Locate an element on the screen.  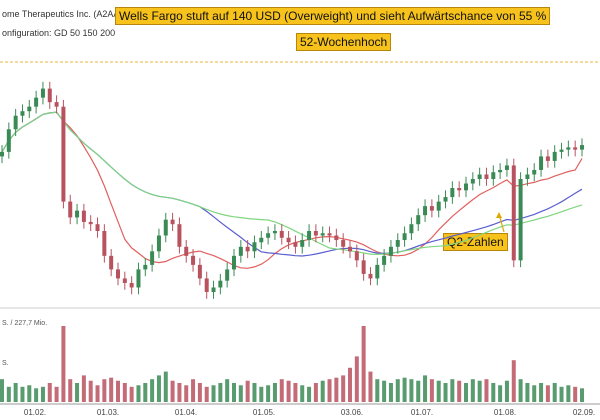
x-tick-label: 02.09. is located at coordinates (584, 412).